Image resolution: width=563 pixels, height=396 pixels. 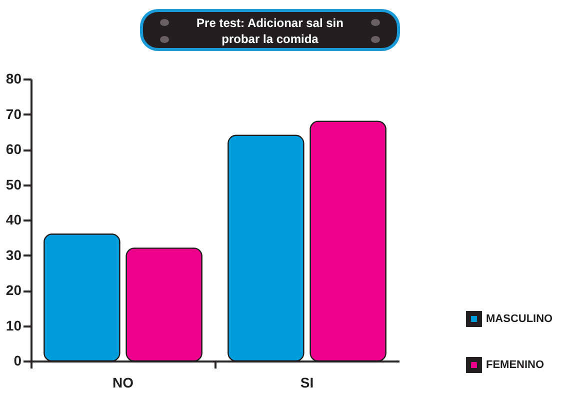 What do you see at coordinates (14, 220) in the screenshot?
I see `y-tick-label: 40` at bounding box center [14, 220].